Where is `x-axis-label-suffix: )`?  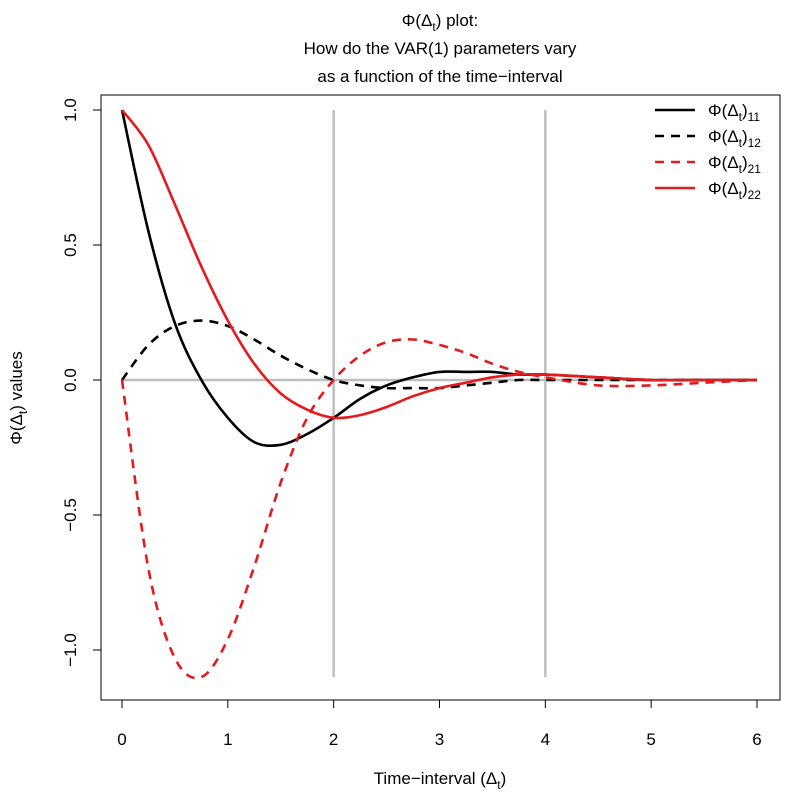
x-axis-label-suffix: ) is located at coordinates (504, 778).